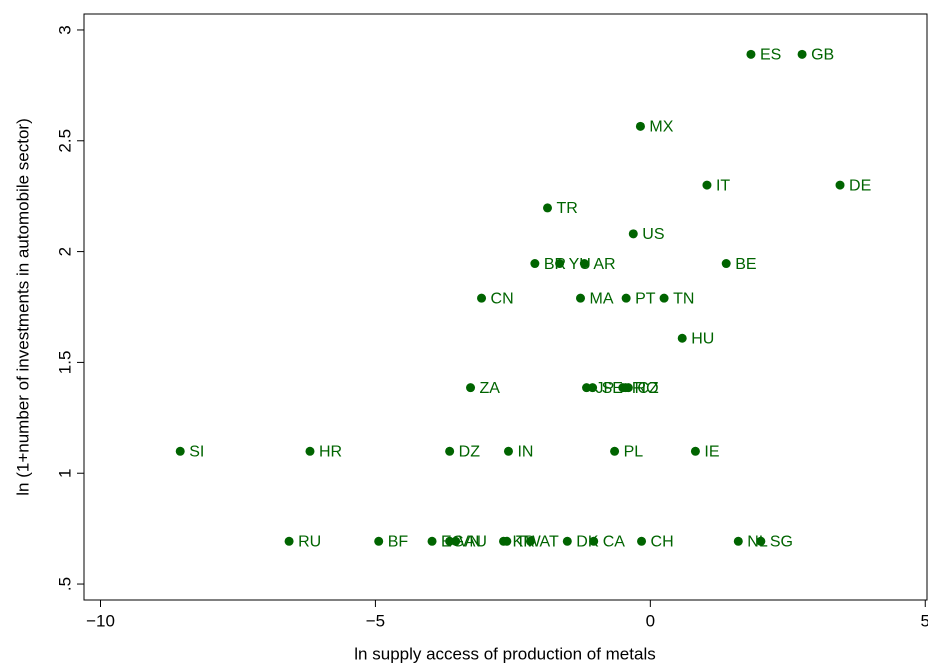 This screenshot has width=928, height=669. I want to click on point-label: DE, so click(860, 185).